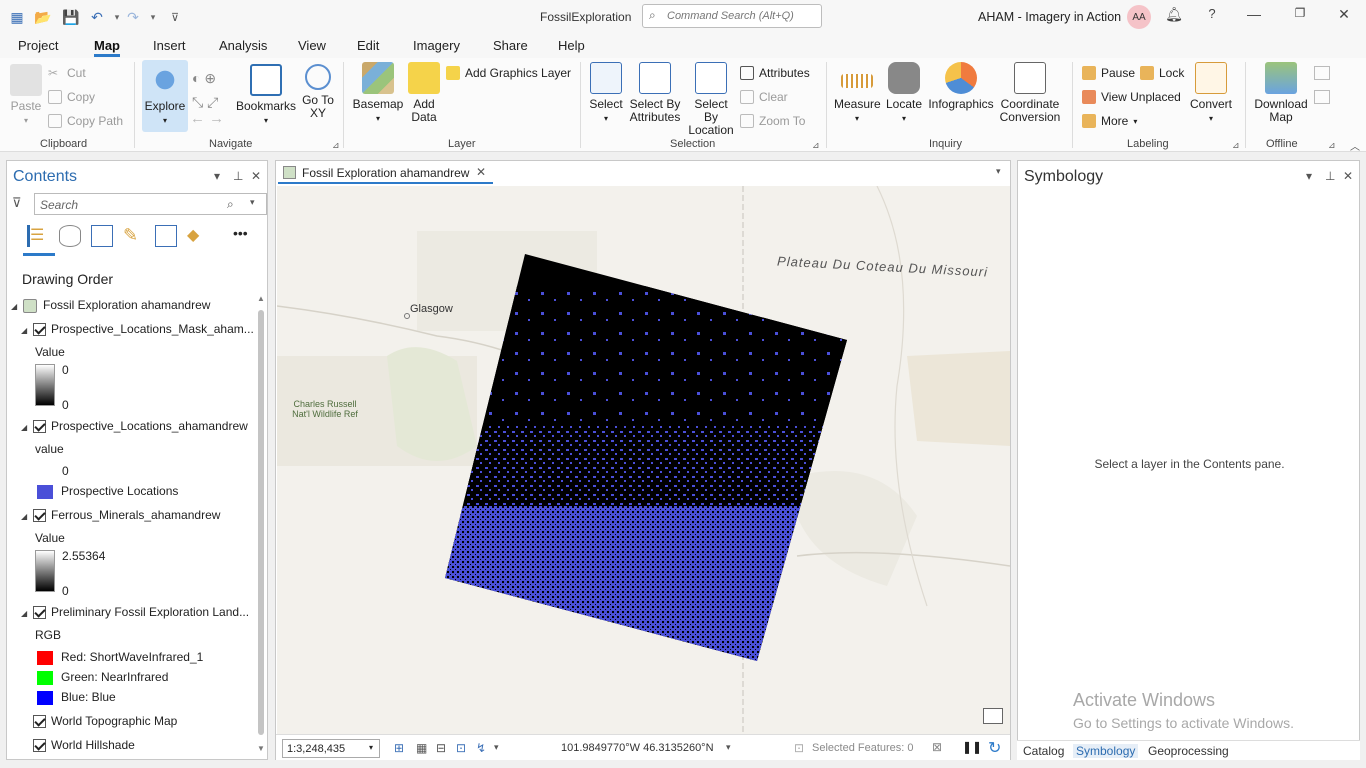 Image resolution: width=1366 pixels, height=768 pixels. Describe the element at coordinates (436, 45) in the screenshot. I see `tab-imagery: Imagery` at that location.